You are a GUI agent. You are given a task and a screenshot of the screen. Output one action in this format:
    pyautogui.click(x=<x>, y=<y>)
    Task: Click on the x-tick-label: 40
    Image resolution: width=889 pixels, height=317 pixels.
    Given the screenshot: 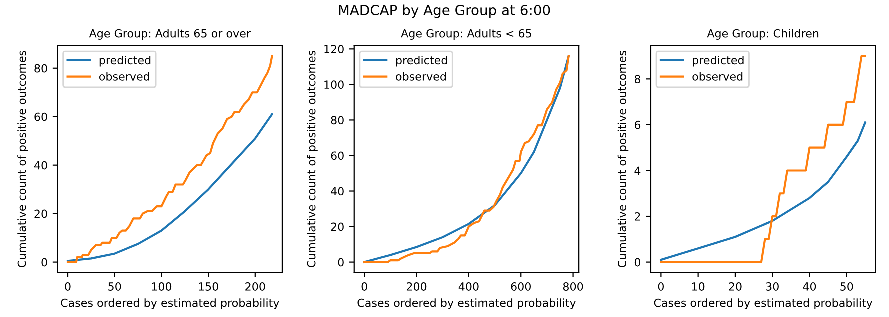 What is the action you would take?
    pyautogui.click(x=809, y=286)
    